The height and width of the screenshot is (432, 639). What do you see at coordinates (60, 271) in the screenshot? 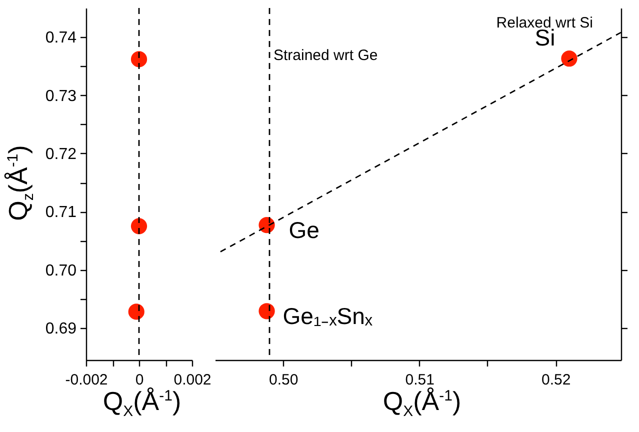
I see `text: 0.70` at bounding box center [60, 271].